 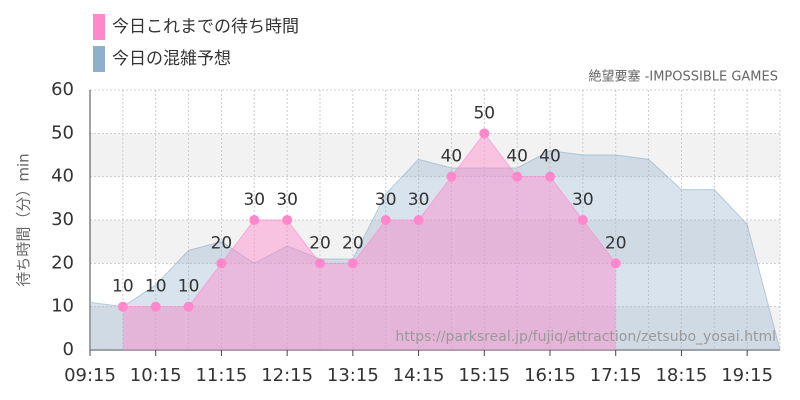 I want to click on x-tick-label: 14:15, so click(x=419, y=375).